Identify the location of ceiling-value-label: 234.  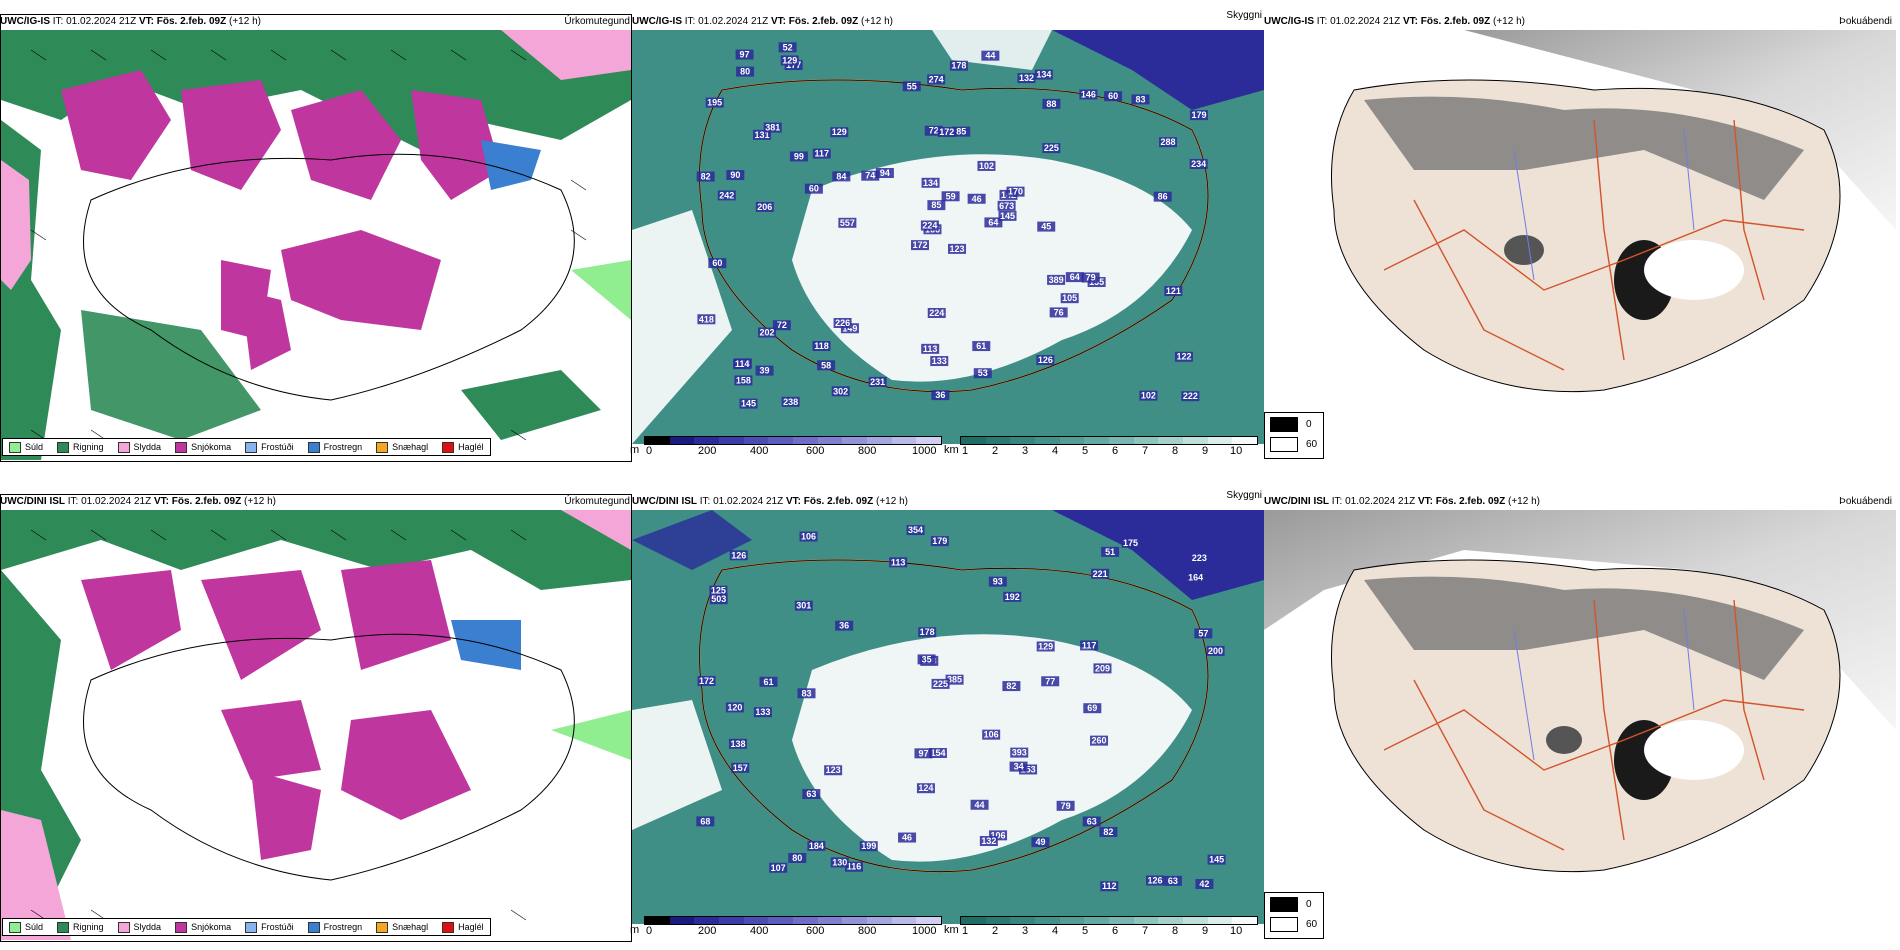
(1198, 164).